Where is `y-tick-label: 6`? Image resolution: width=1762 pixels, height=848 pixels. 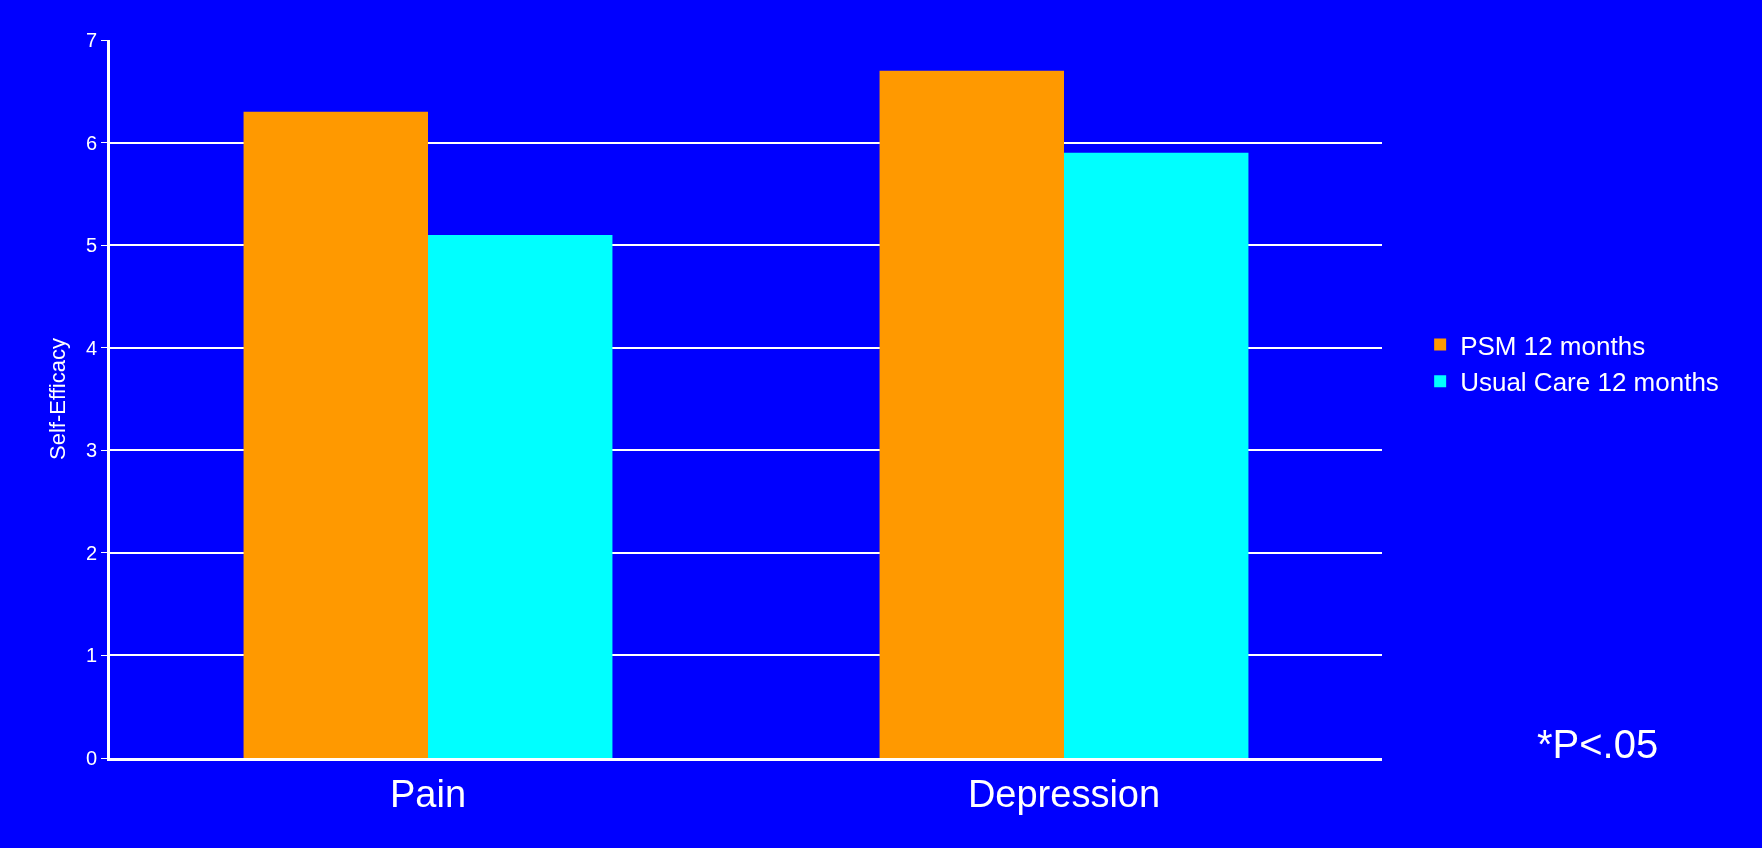 y-tick-label: 6 is located at coordinates (91, 142).